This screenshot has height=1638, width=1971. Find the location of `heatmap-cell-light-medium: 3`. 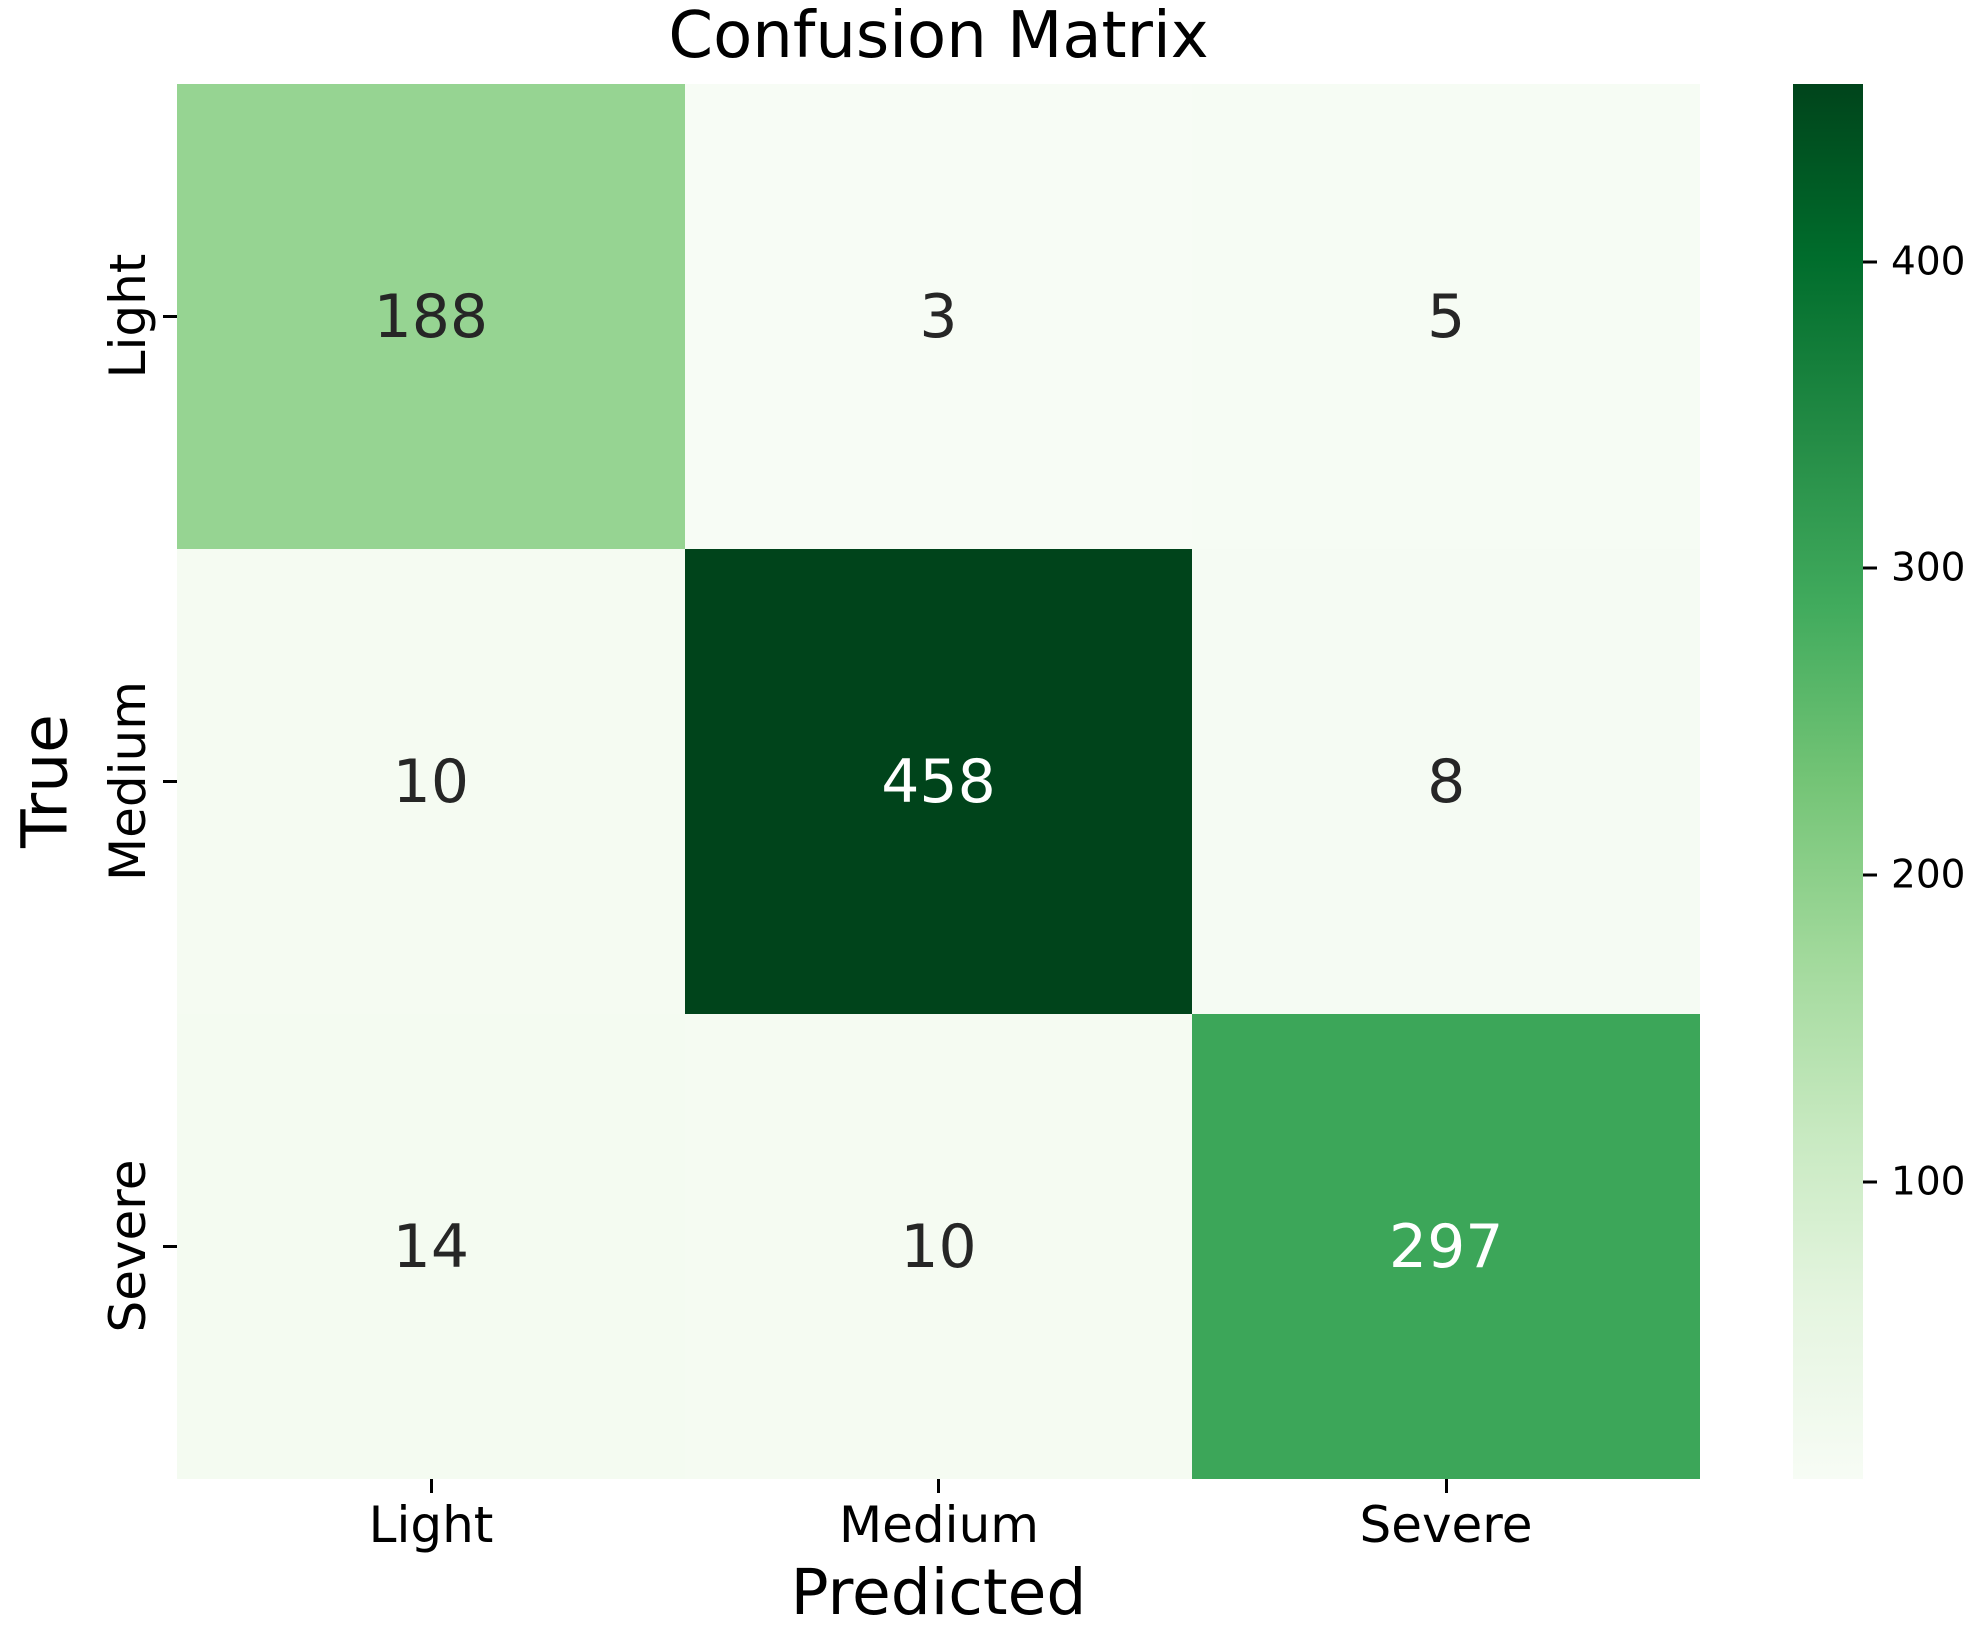

heatmap-cell-light-medium: 3 is located at coordinates (938, 316).